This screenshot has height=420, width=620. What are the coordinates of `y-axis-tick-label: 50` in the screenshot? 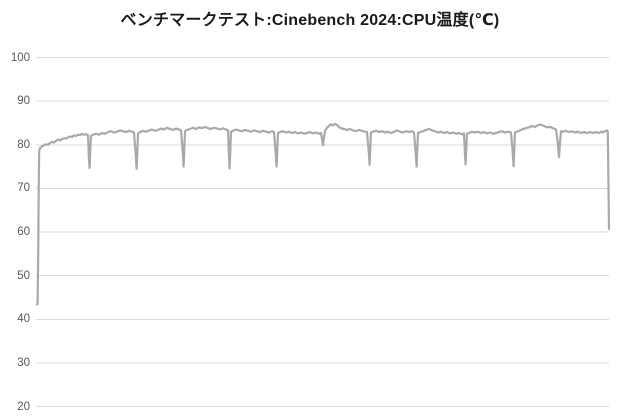 It's located at (23, 275).